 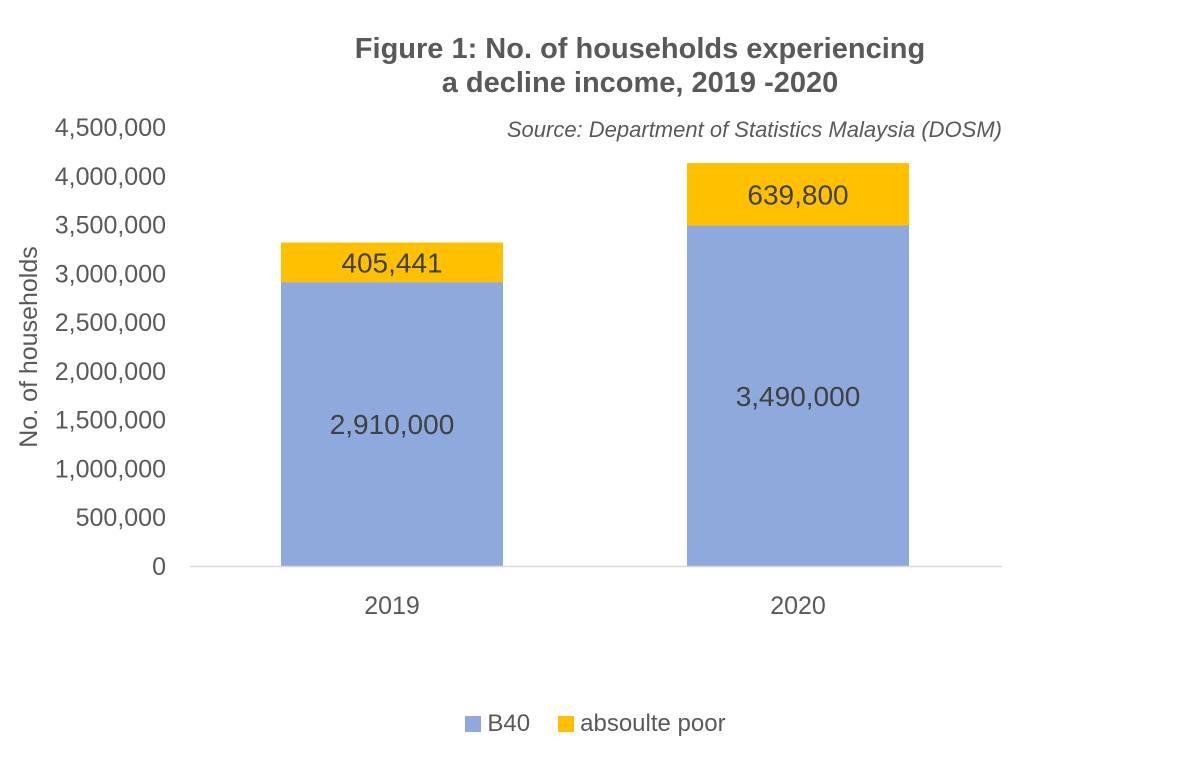 I want to click on data-label: 3,490,000, so click(x=798, y=396).